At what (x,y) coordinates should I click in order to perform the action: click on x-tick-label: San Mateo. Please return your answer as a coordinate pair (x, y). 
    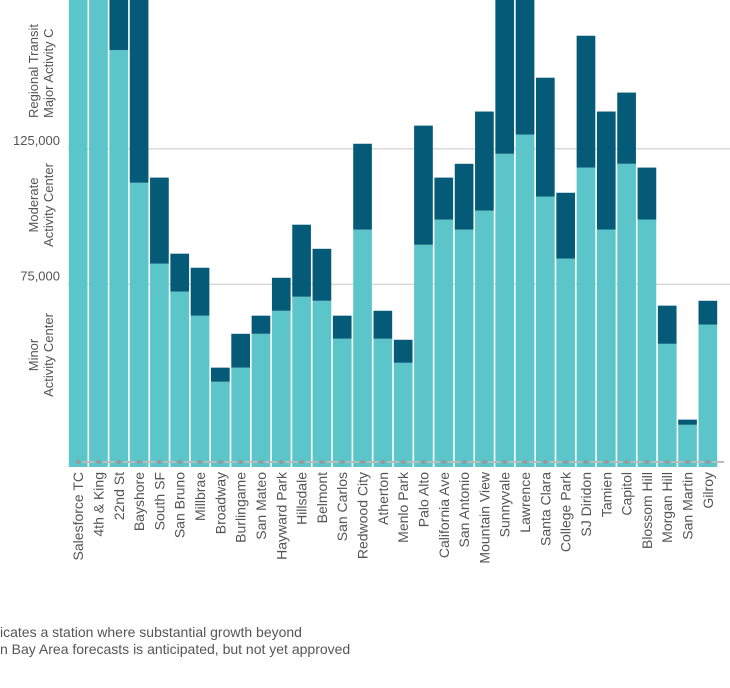
    Looking at the image, I should click on (261, 506).